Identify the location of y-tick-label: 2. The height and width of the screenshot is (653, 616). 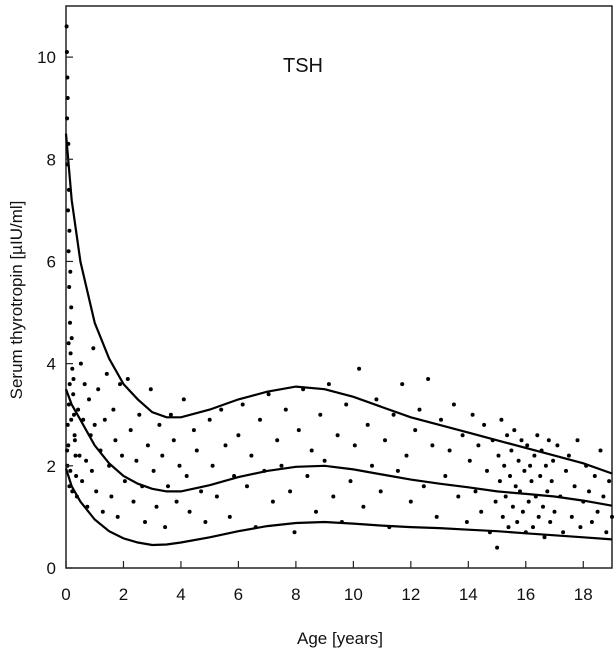
(51, 466).